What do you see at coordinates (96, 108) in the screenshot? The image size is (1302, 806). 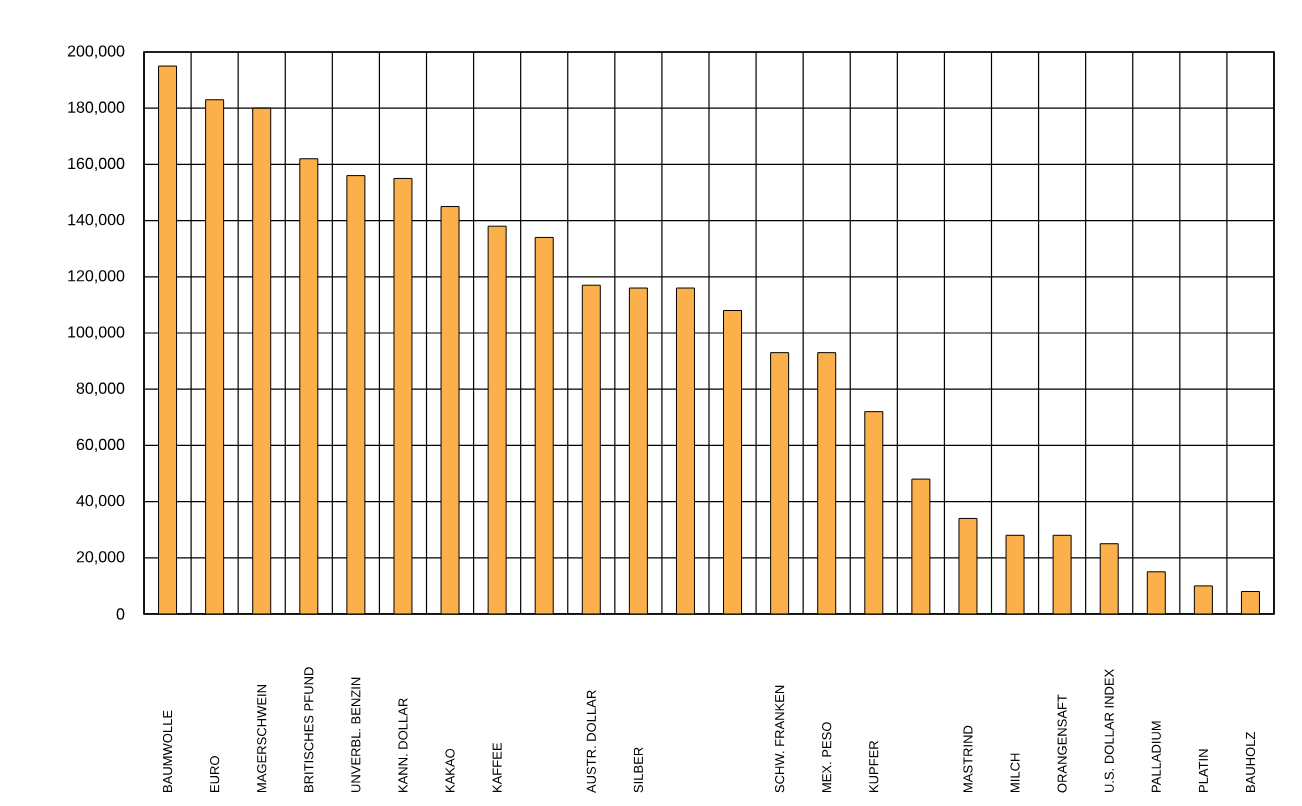 I see `y-tick-label: 180,000` at bounding box center [96, 108].